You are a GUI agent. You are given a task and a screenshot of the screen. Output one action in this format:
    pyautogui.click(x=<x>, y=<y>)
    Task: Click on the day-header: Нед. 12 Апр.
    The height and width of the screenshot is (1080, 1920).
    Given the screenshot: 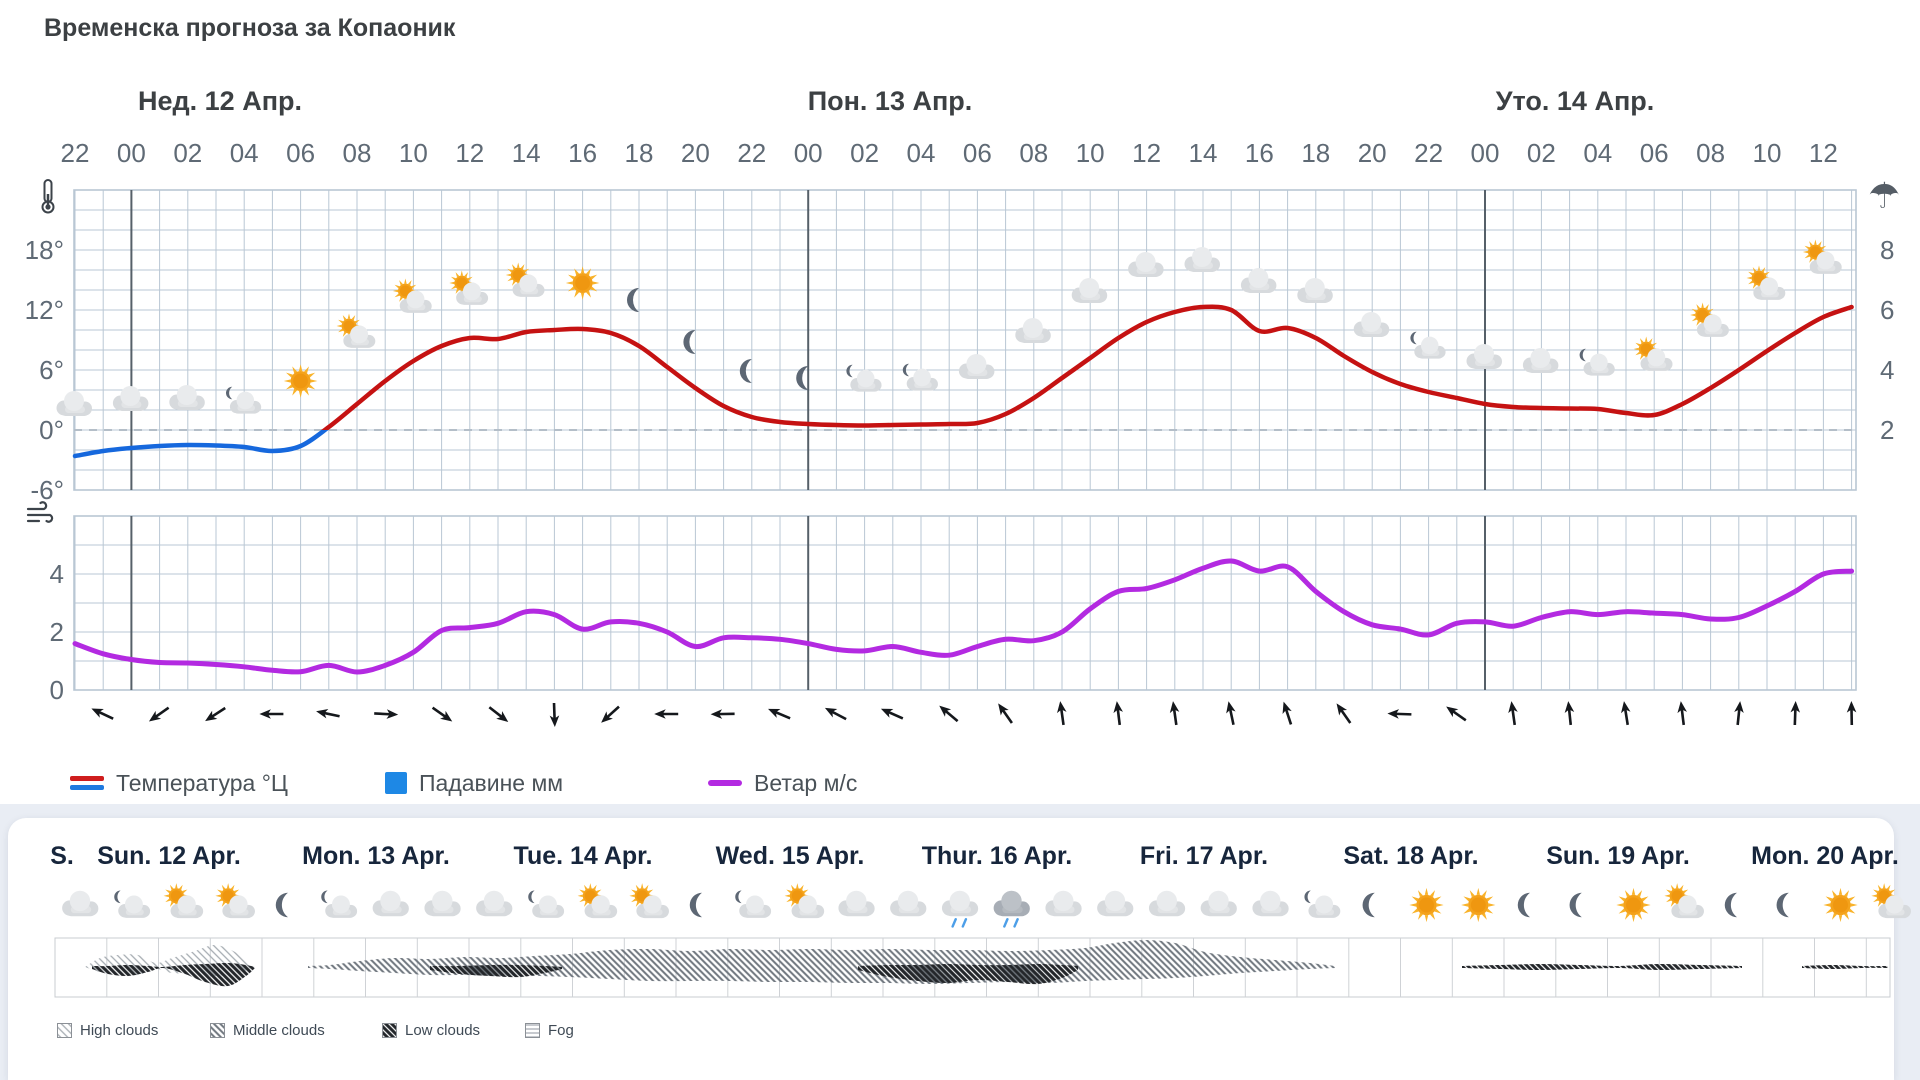 What is the action you would take?
    pyautogui.click(x=220, y=101)
    